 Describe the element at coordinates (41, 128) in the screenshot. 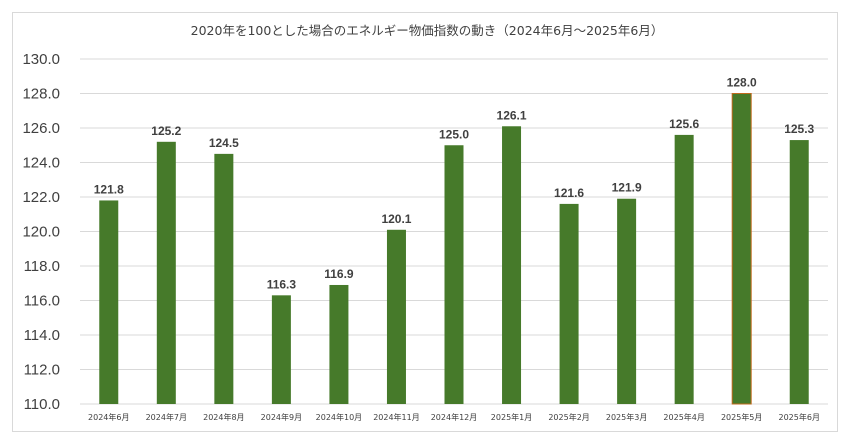

I see `y-tick-label: 126.0` at that location.